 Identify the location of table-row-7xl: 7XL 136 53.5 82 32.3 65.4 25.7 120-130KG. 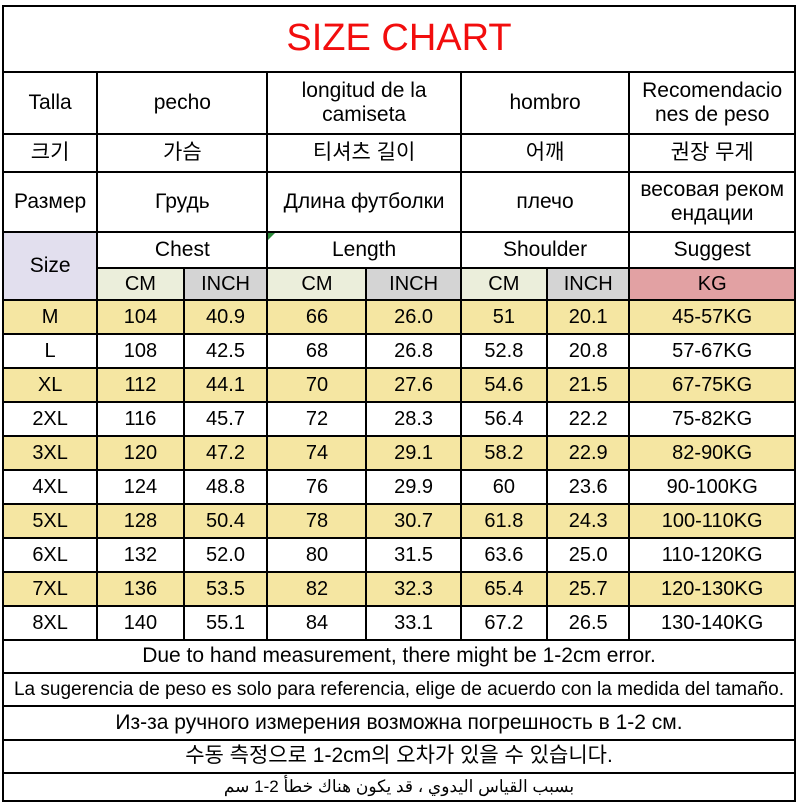
(398, 589).